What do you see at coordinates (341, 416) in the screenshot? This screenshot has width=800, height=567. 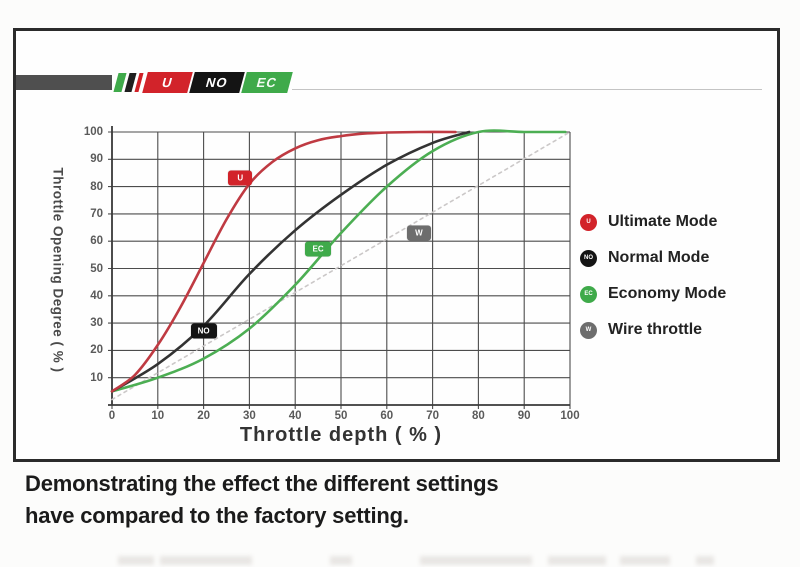 I see `x-tick-label: 50` at bounding box center [341, 416].